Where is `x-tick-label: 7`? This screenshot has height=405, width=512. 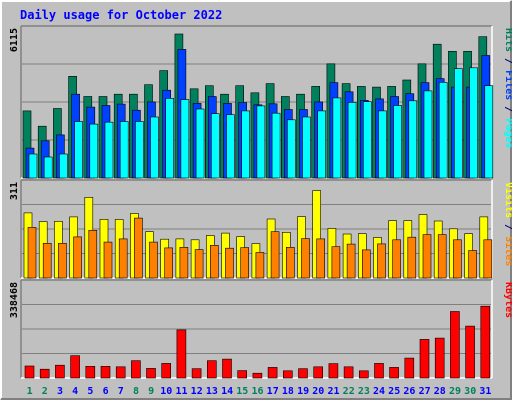
x-tick-label: 7 is located at coordinates (121, 391).